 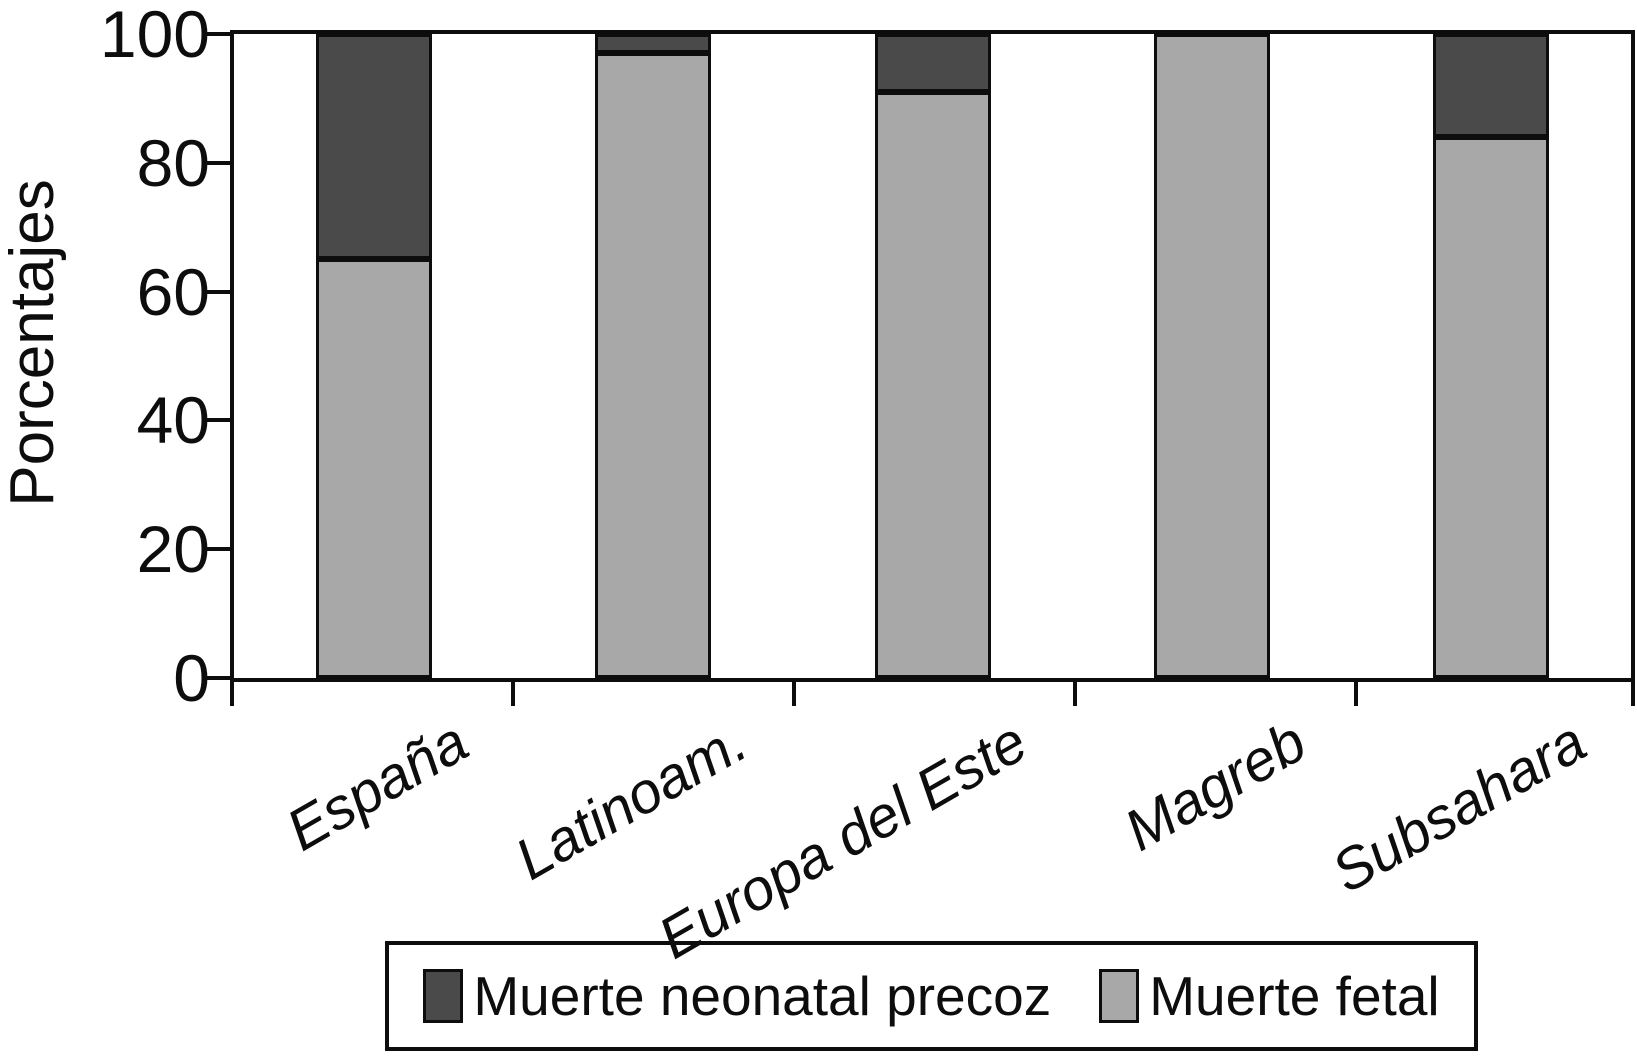 What do you see at coordinates (632, 800) in the screenshot?
I see `x-tick-label: Latinoam.` at bounding box center [632, 800].